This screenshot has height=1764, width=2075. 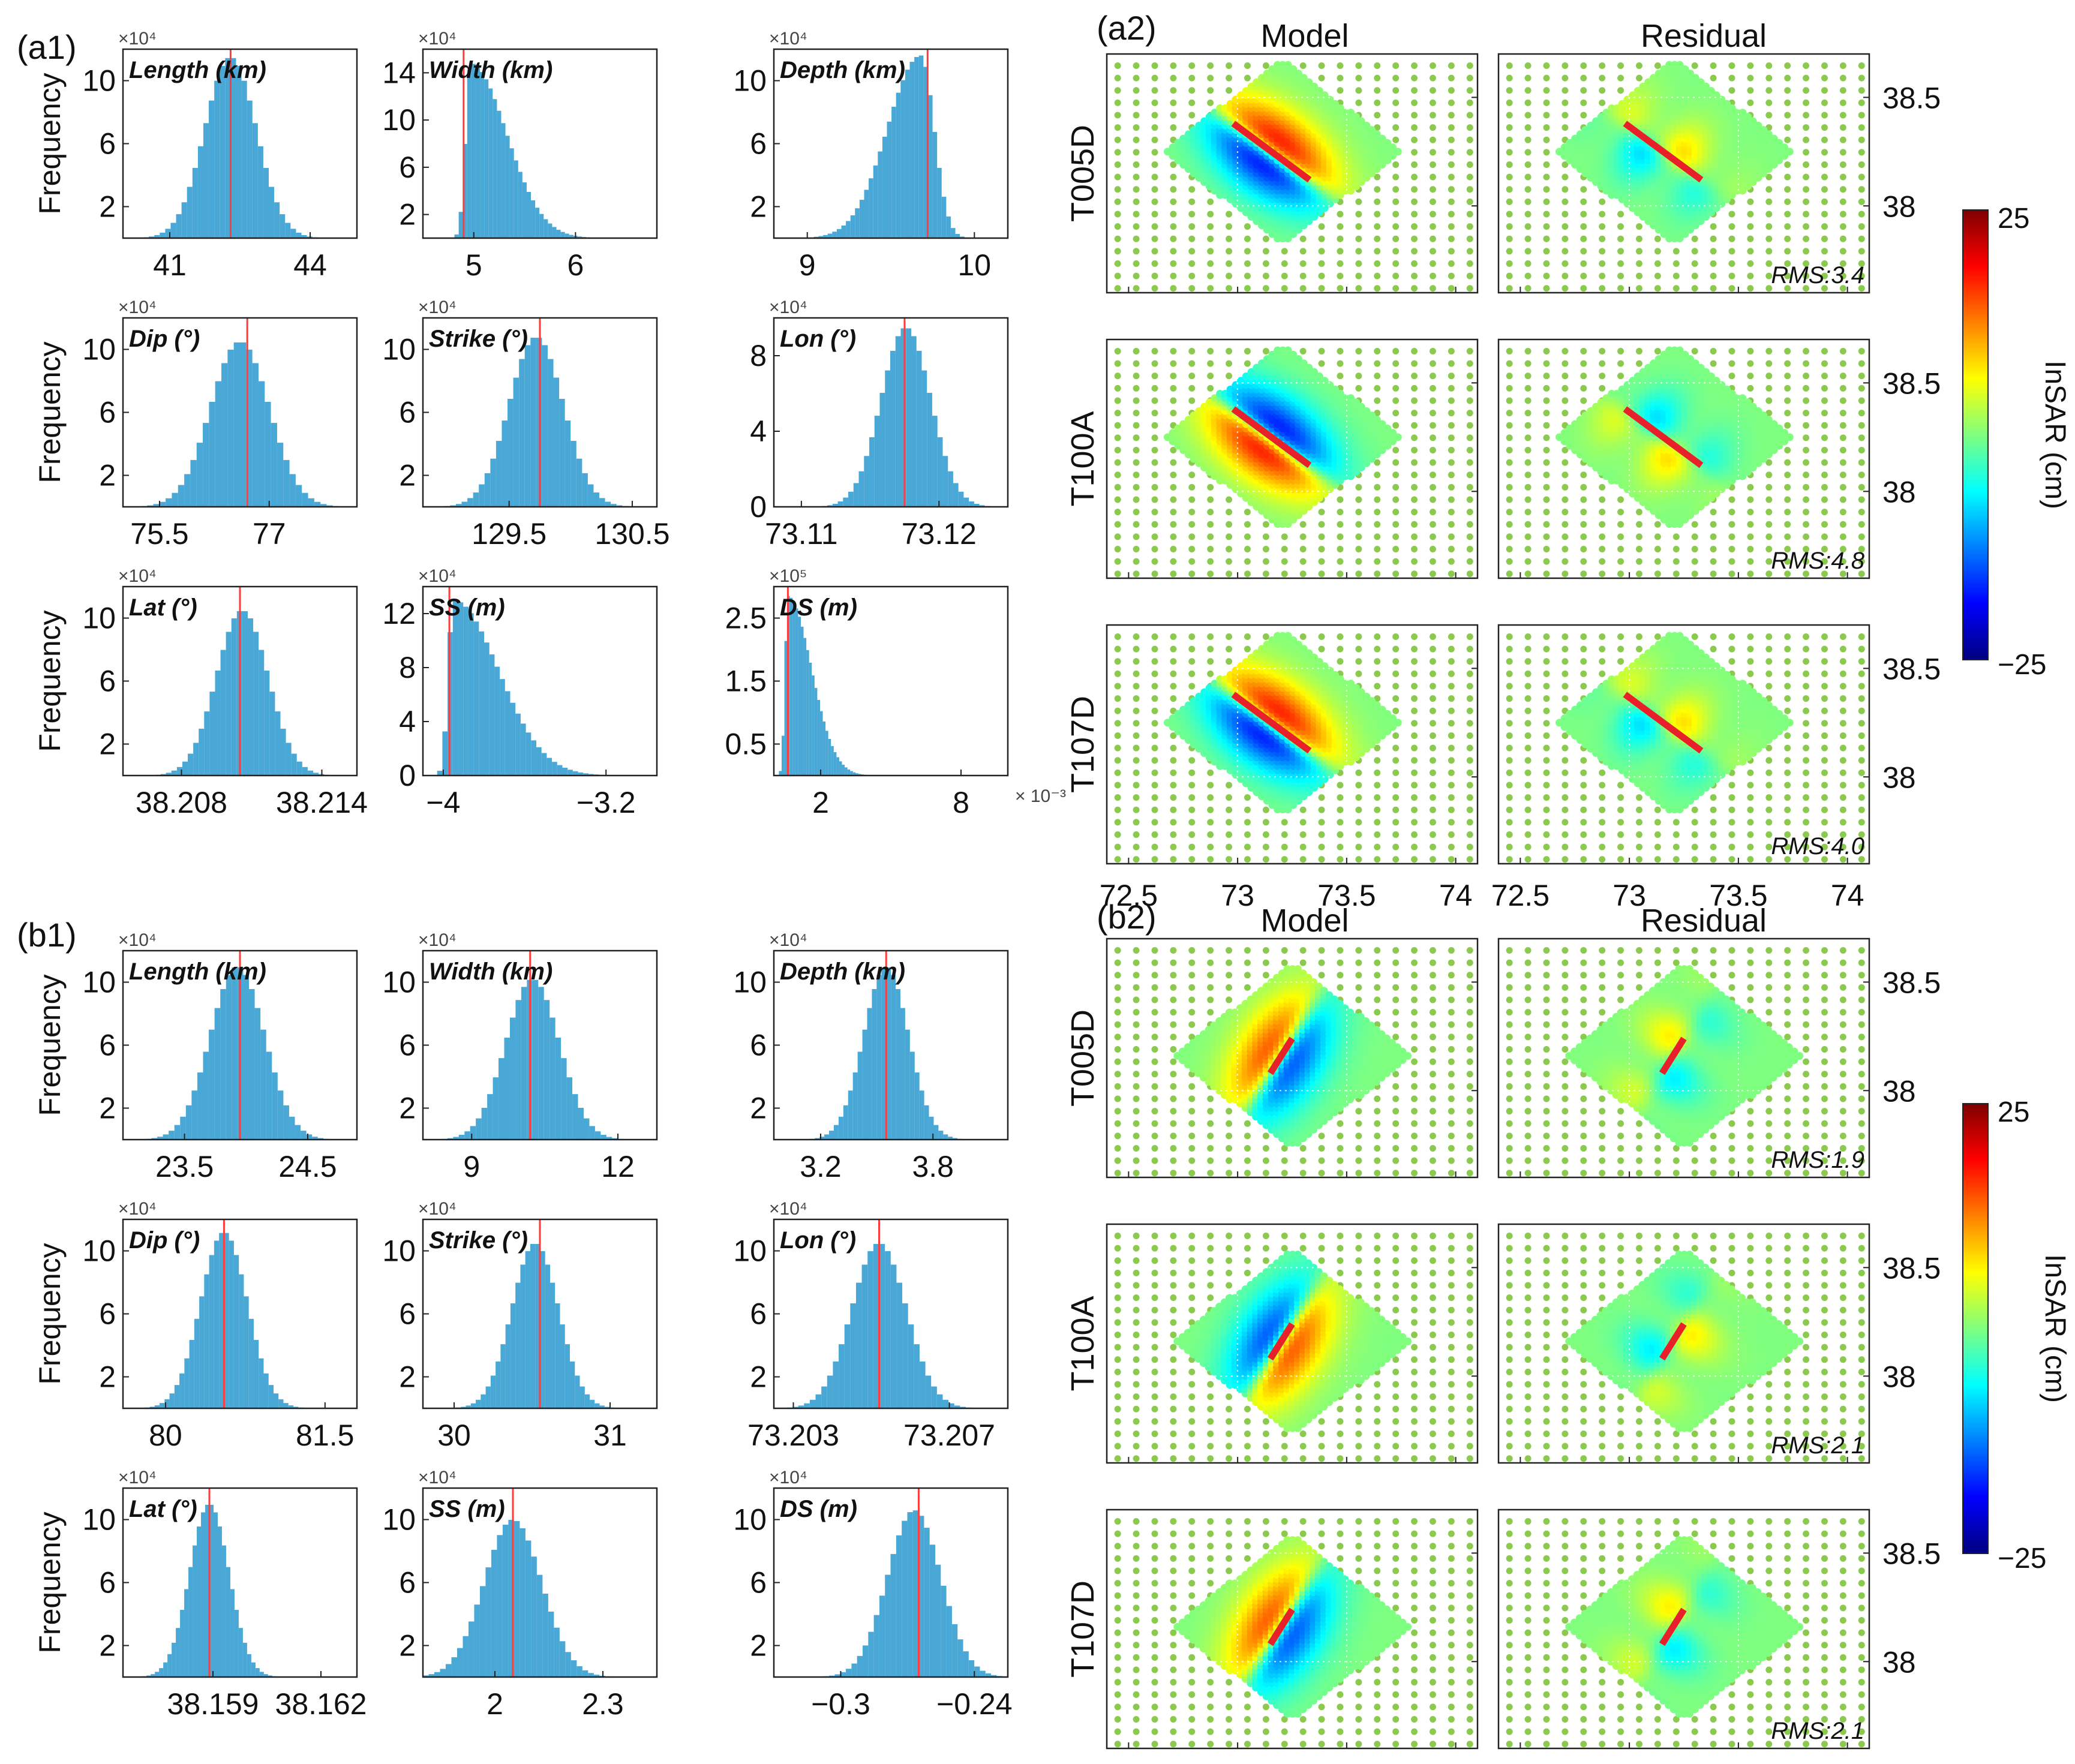 I want to click on histogram-title: Dip (°), so click(x=164, y=339).